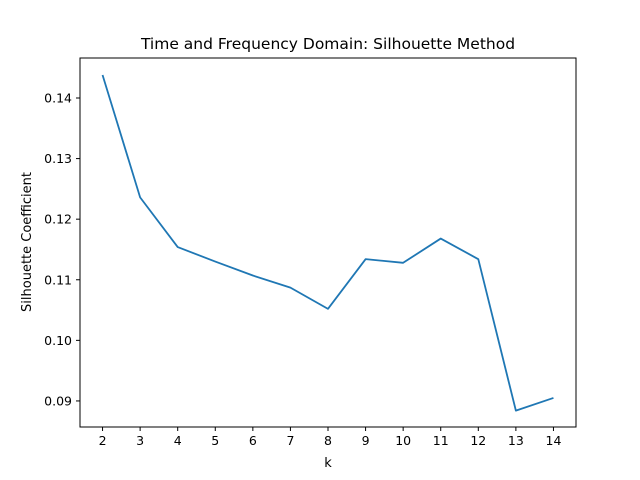 The height and width of the screenshot is (480, 640). I want to click on y-tick-label: 0.14, so click(58, 97).